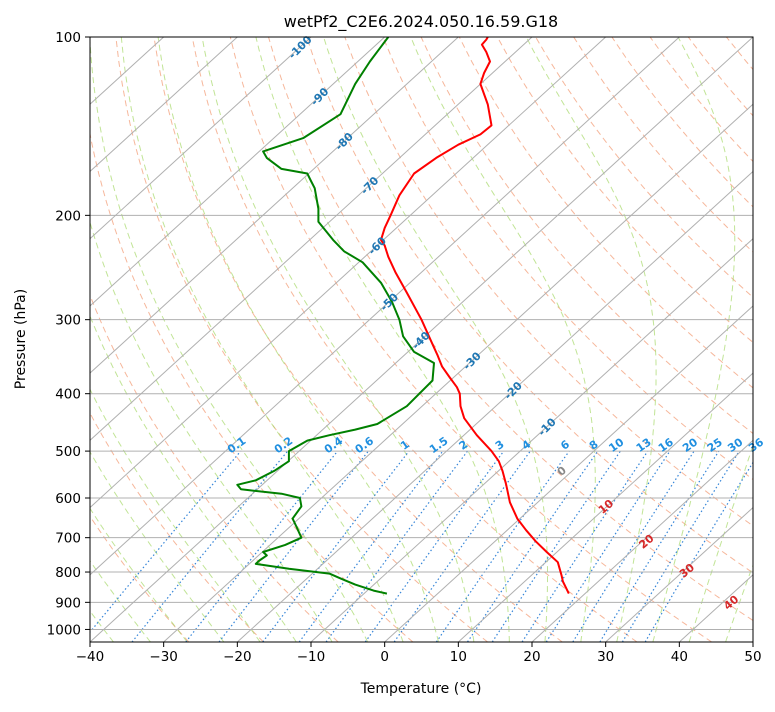 The width and height of the screenshot is (775, 712). Describe the element at coordinates (68, 395) in the screenshot. I see `y-tick-label: 400` at that location.